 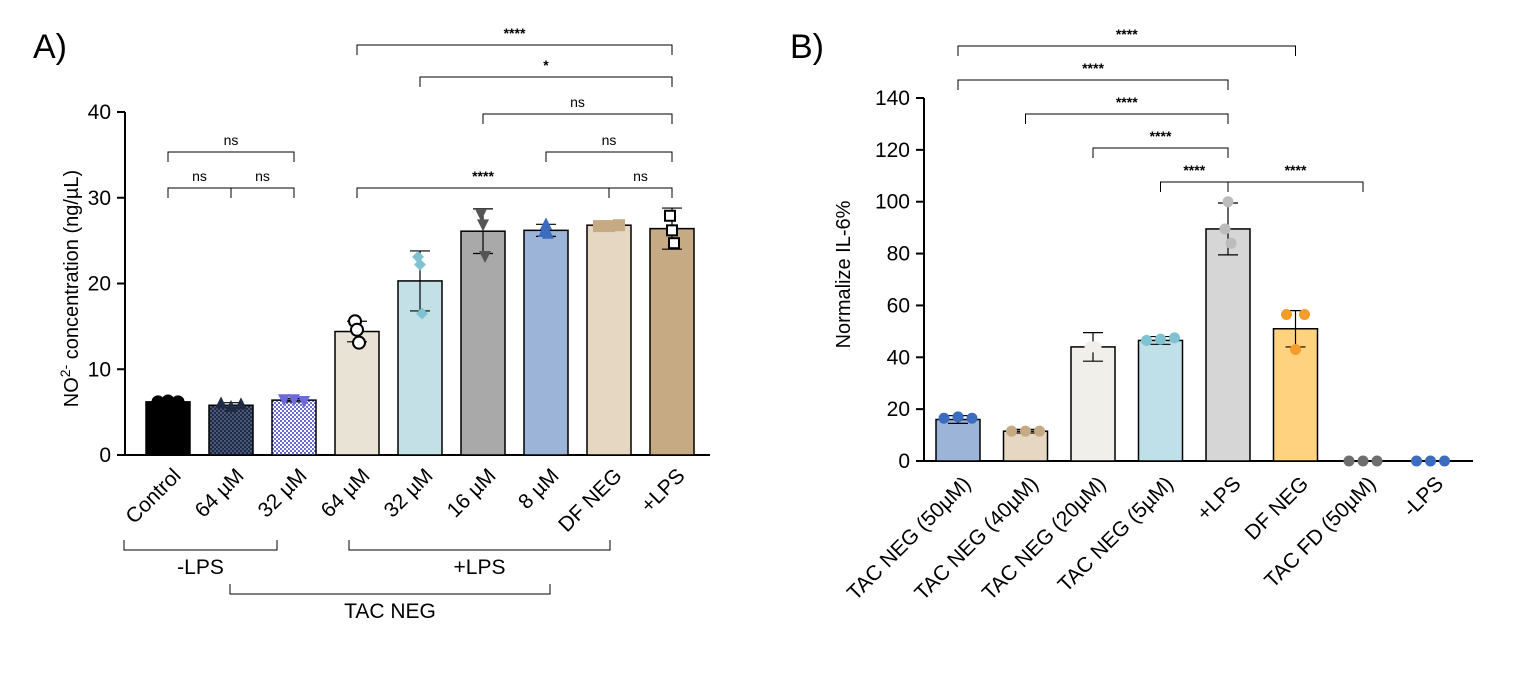 What do you see at coordinates (898, 254) in the screenshot?
I see `y-tick-label-b: 80` at bounding box center [898, 254].